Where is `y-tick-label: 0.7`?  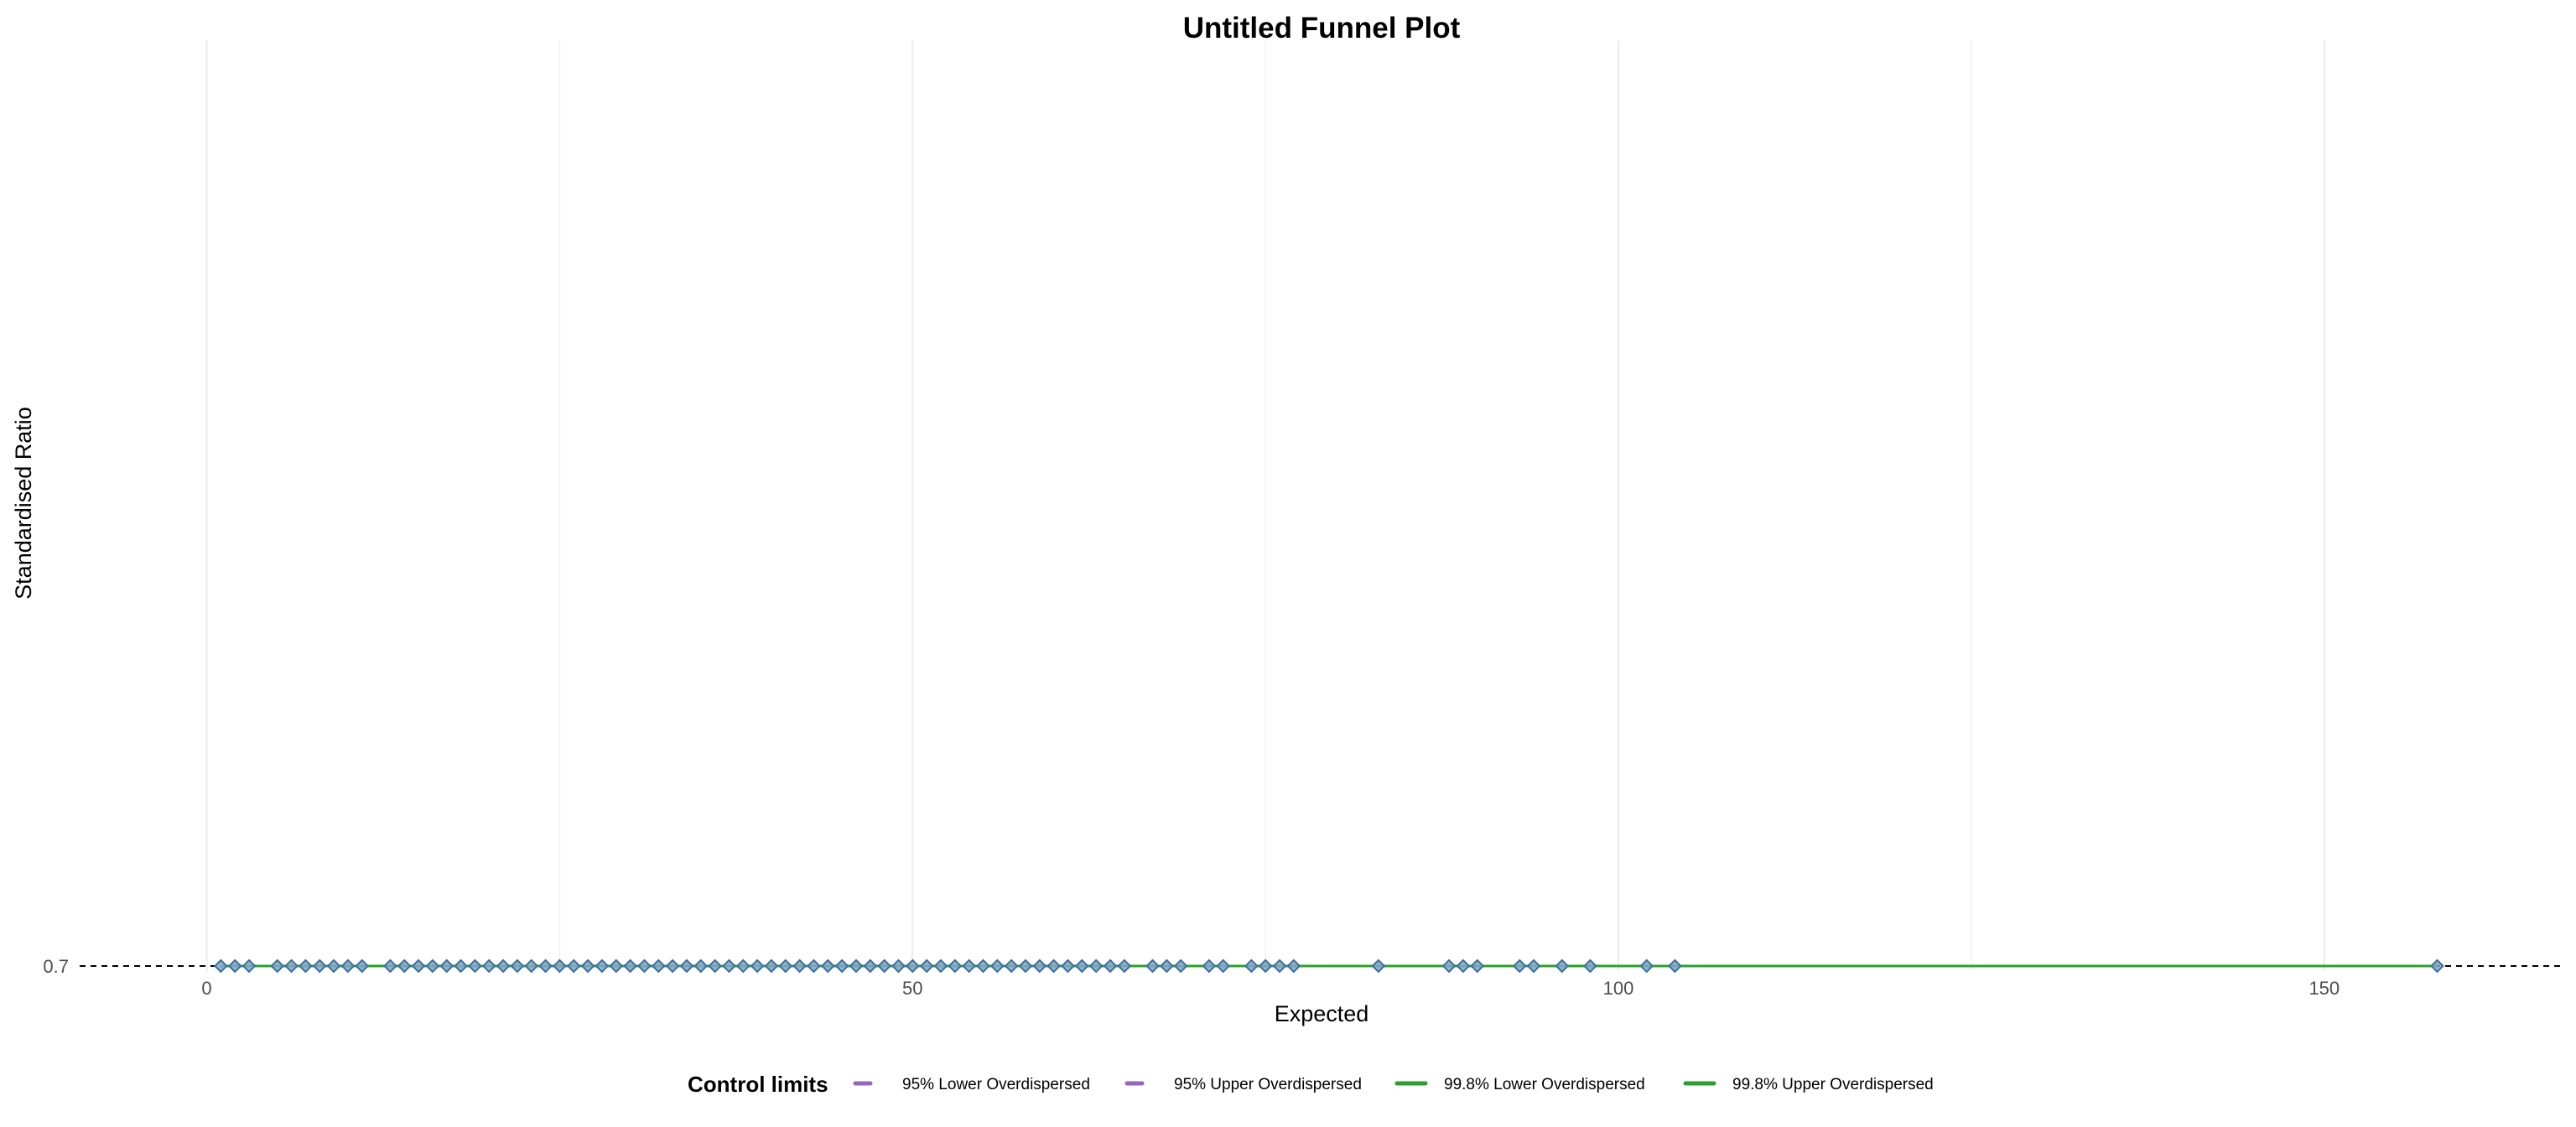
y-tick-label: 0.7 is located at coordinates (56, 966).